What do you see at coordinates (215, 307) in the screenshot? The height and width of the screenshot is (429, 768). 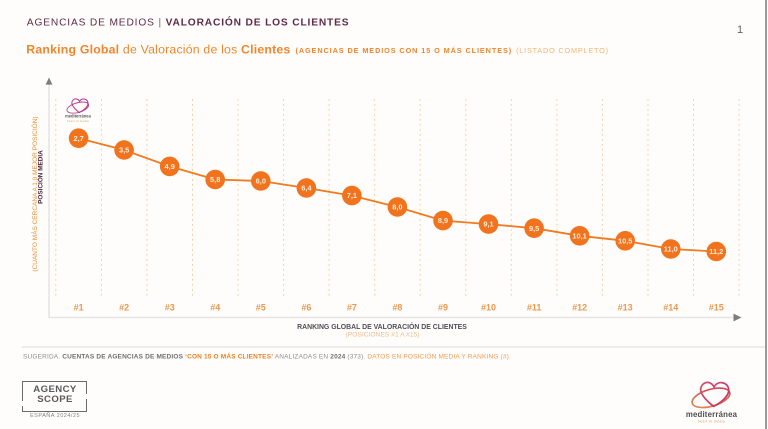 I see `svg-text: #4` at bounding box center [215, 307].